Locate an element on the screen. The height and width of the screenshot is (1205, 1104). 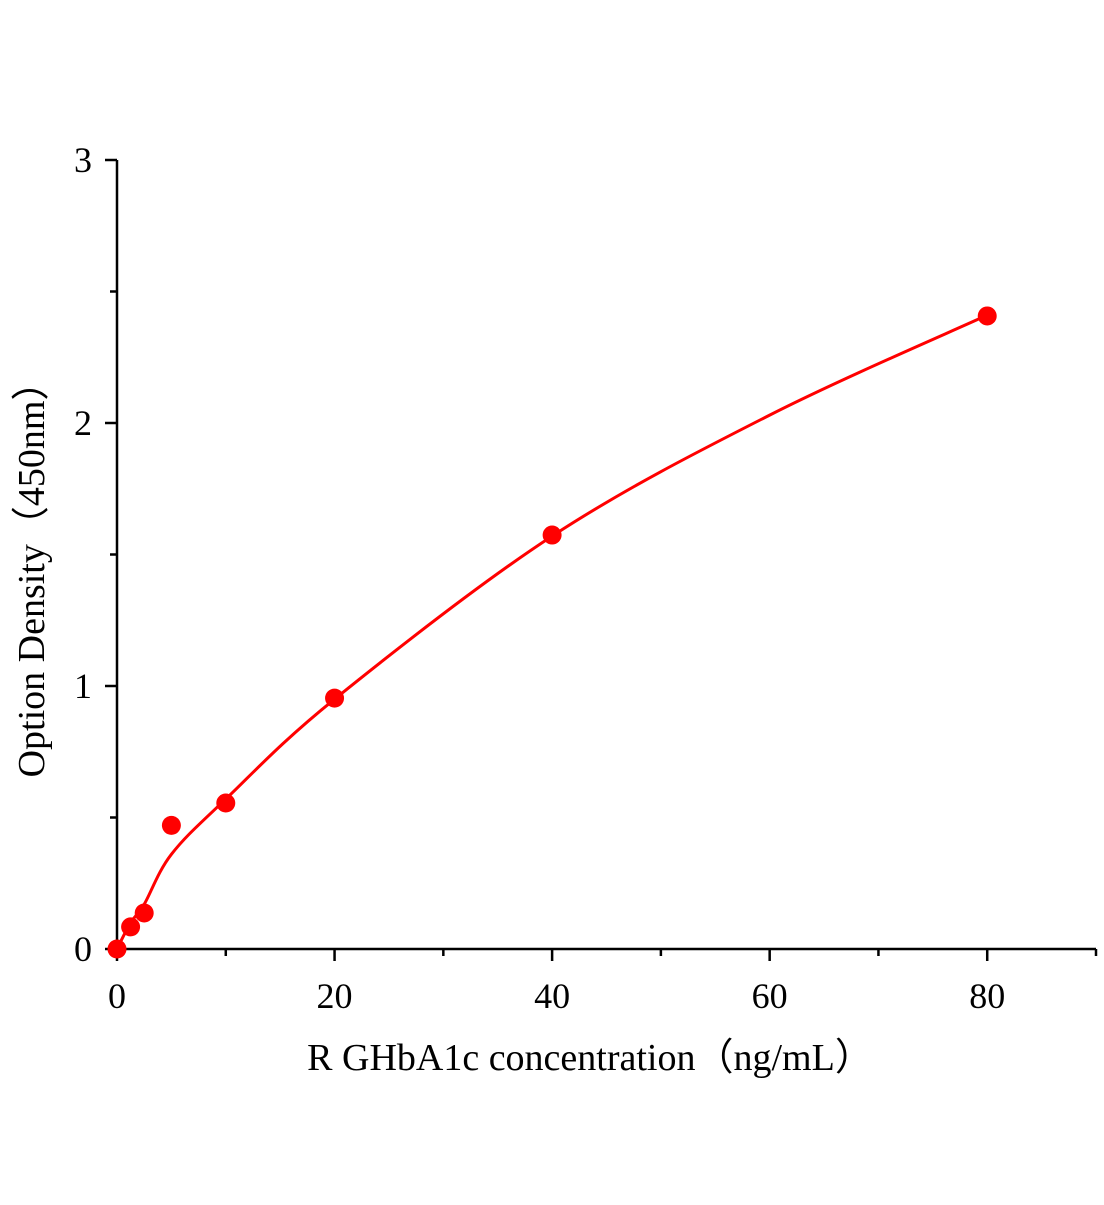
x-tick-label: 20 is located at coordinates (335, 996).